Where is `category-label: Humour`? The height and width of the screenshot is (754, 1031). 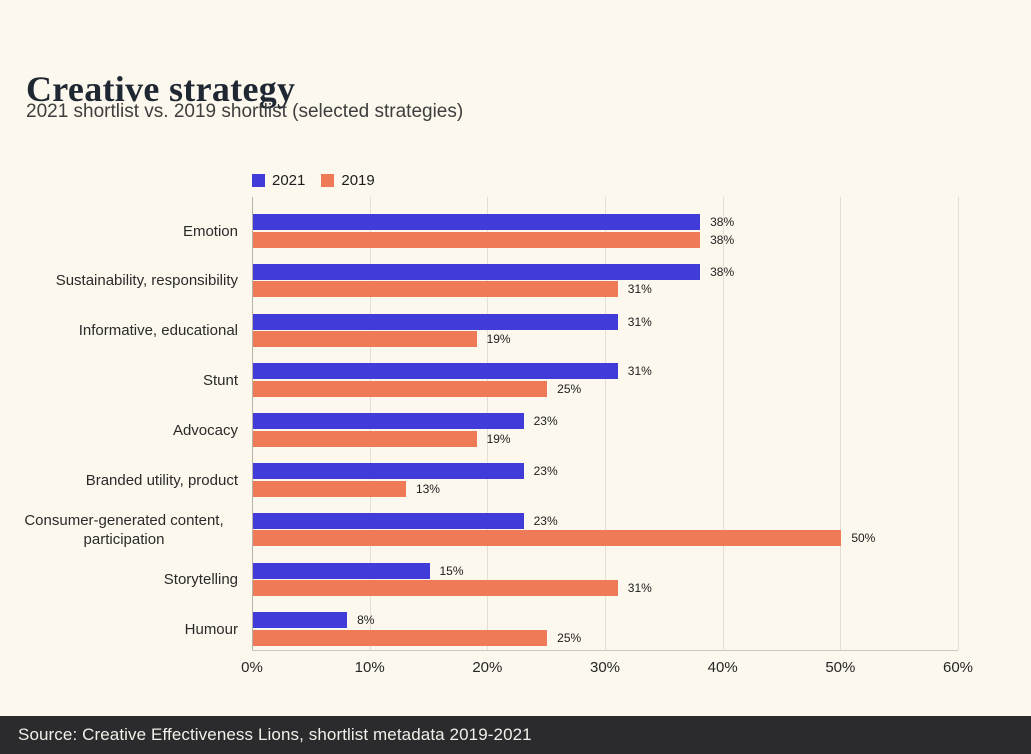 category-label: Humour is located at coordinates (211, 629).